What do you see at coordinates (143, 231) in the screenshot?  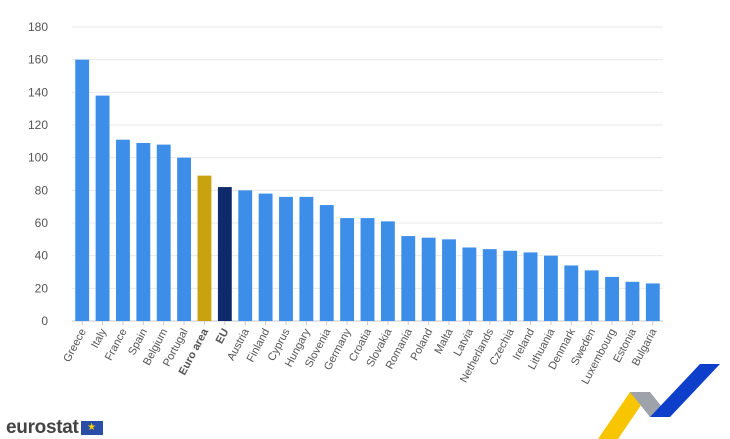 I see `bar-spain` at bounding box center [143, 231].